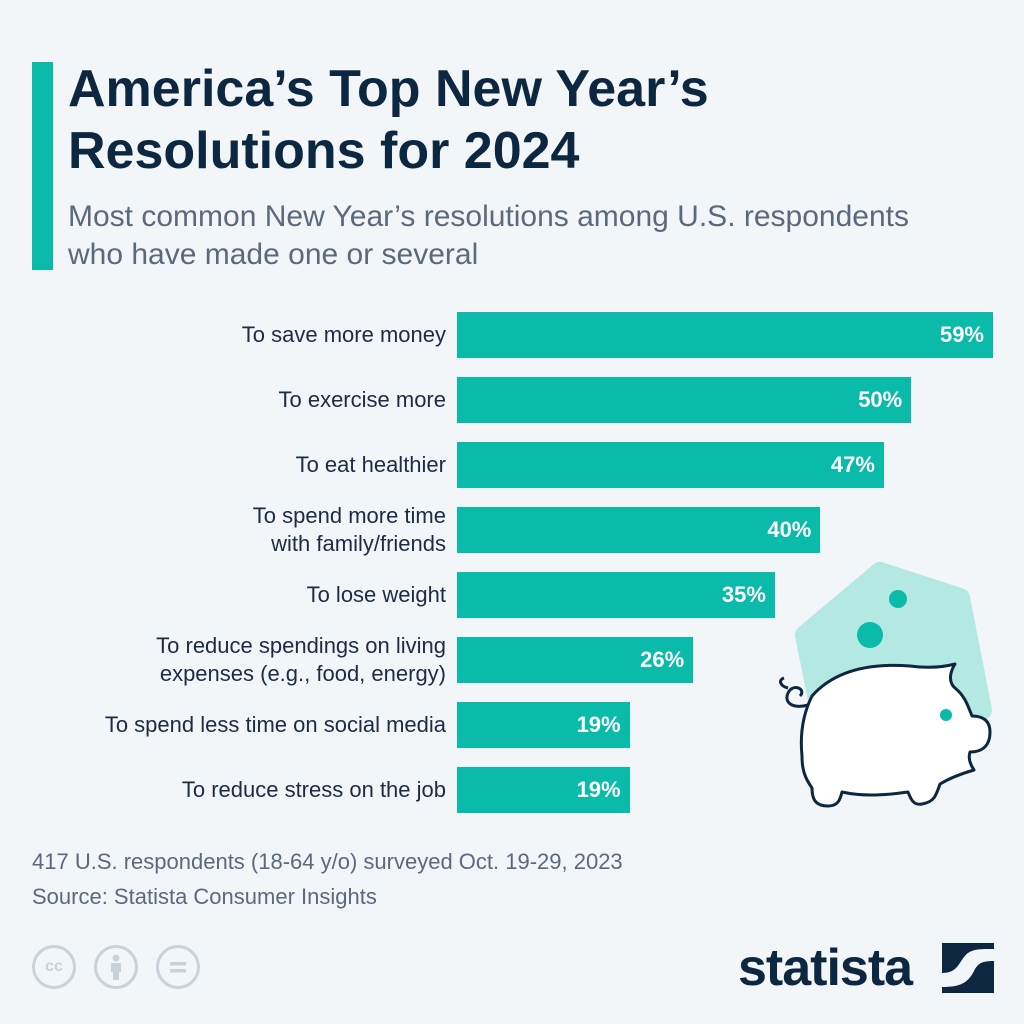 Image resolution: width=1024 pixels, height=1024 pixels. Describe the element at coordinates (670, 465) in the screenshot. I see `bar: 47%` at that location.